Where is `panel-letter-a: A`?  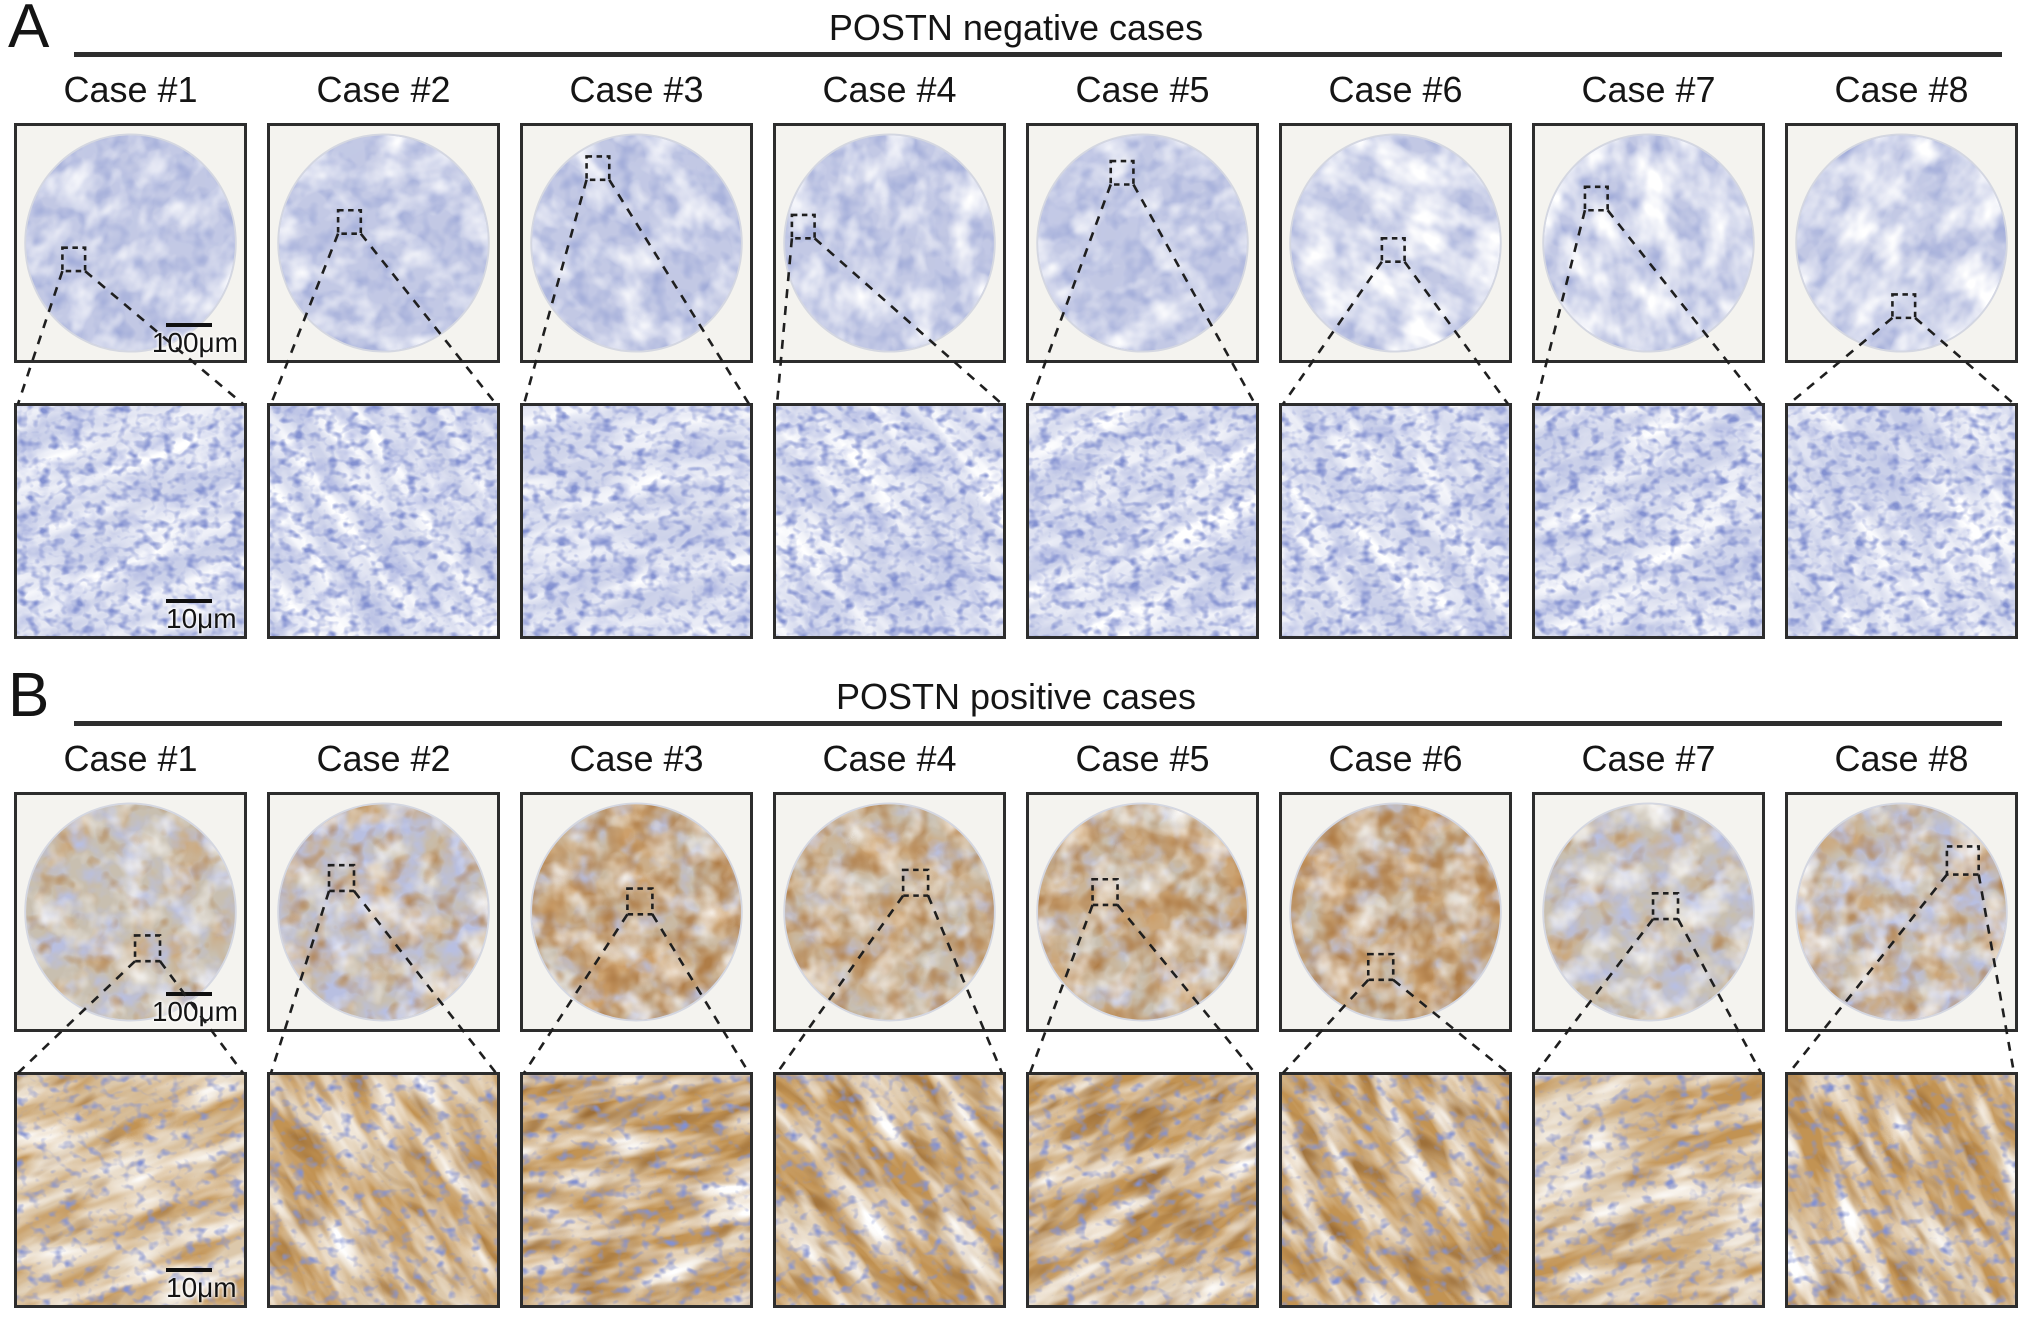 panel-letter-a: A is located at coordinates (29, 30).